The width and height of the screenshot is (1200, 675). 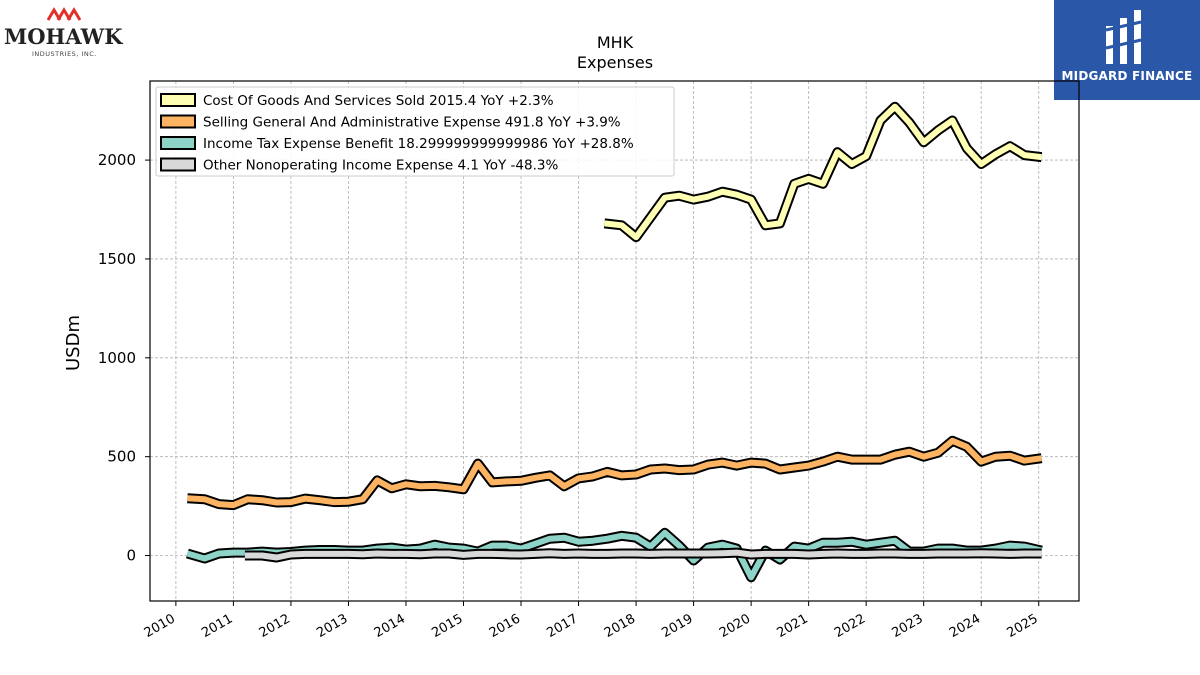 I want to click on y-tick-label: 2000, so click(x=117, y=160).